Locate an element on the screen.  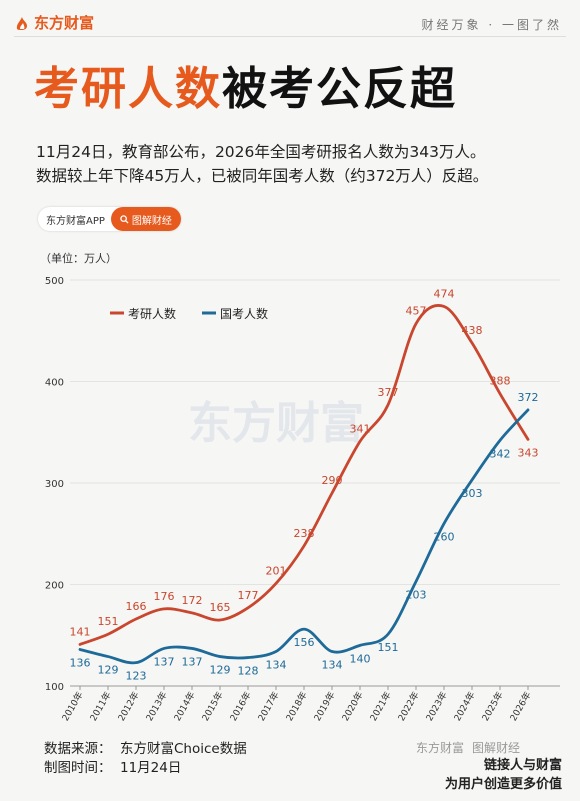
brand-slogan: 财经万象 · 一图了然 is located at coordinates (491, 25).